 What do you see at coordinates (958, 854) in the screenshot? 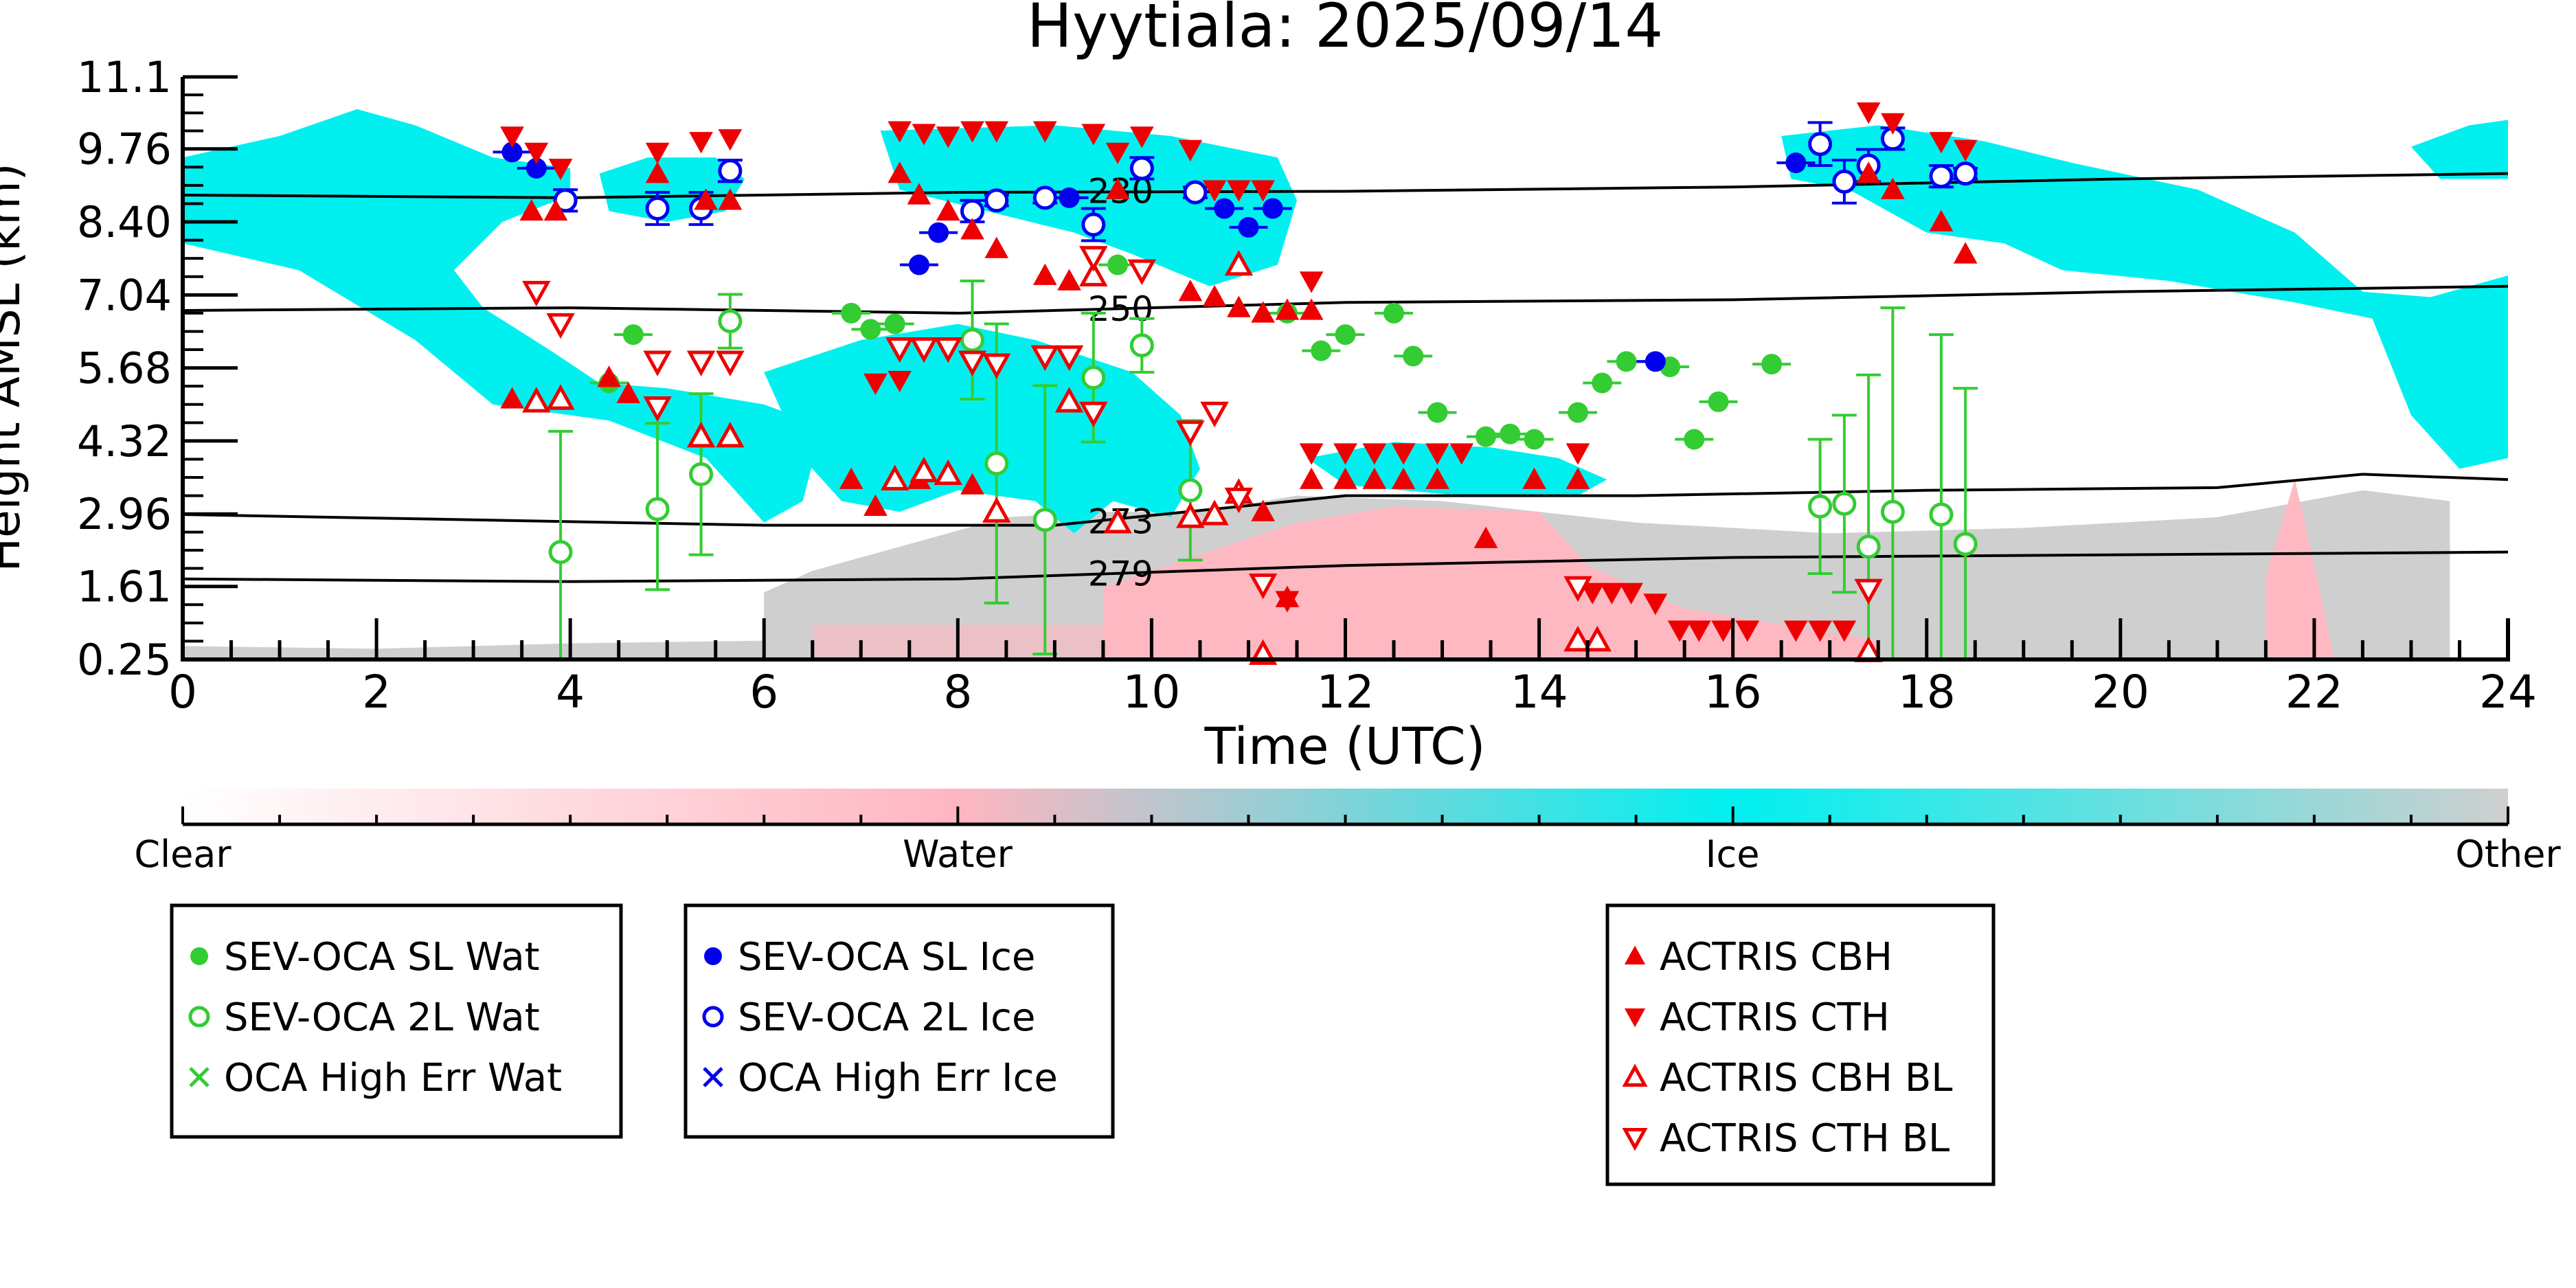
I see `colorbar-label-water: Water` at bounding box center [958, 854].